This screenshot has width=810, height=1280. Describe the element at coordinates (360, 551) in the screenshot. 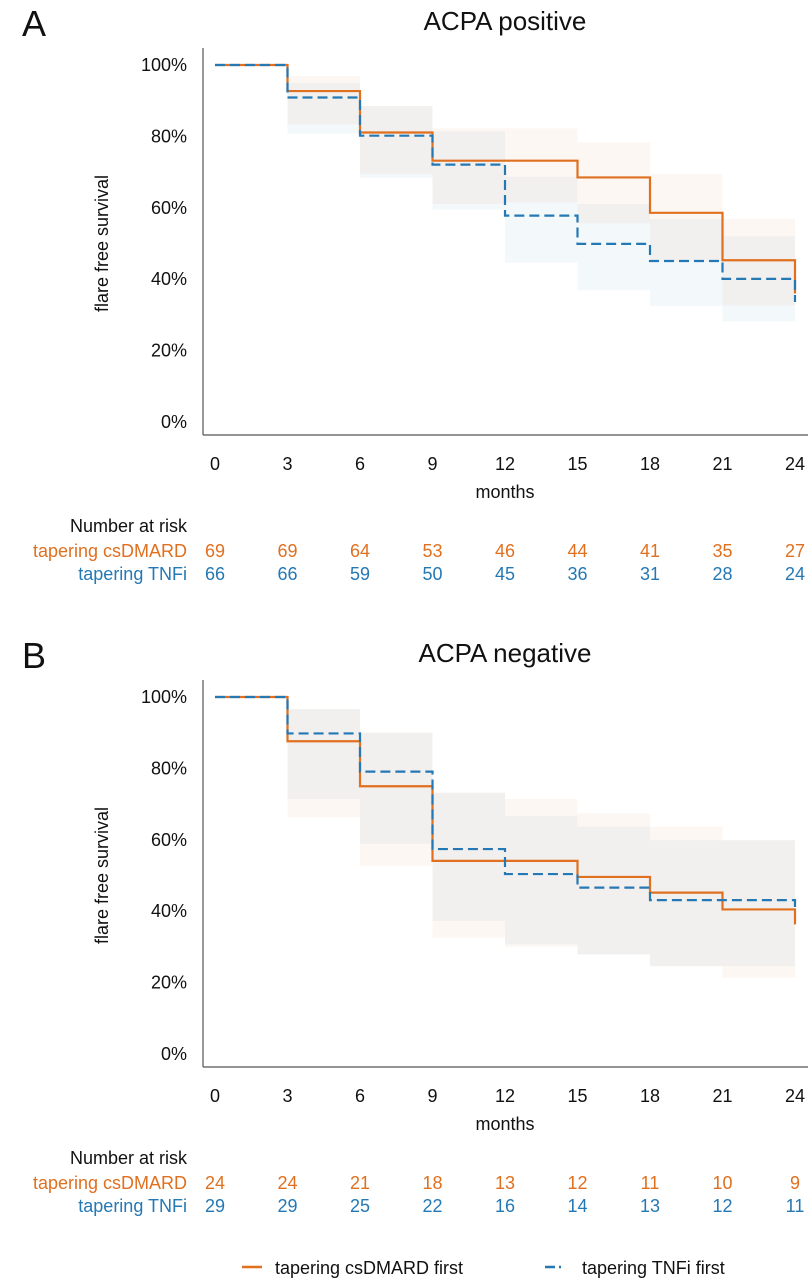

I see `risk-count: 64` at that location.